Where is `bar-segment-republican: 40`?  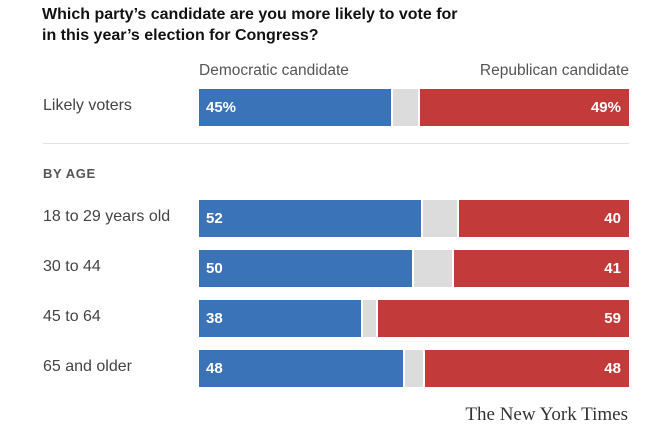
bar-segment-republican: 40 is located at coordinates (543, 218).